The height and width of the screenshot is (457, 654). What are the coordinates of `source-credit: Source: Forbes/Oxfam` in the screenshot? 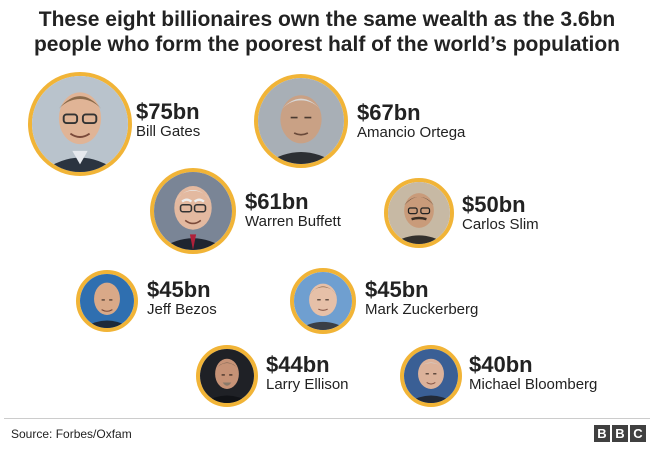 It's located at (71, 434).